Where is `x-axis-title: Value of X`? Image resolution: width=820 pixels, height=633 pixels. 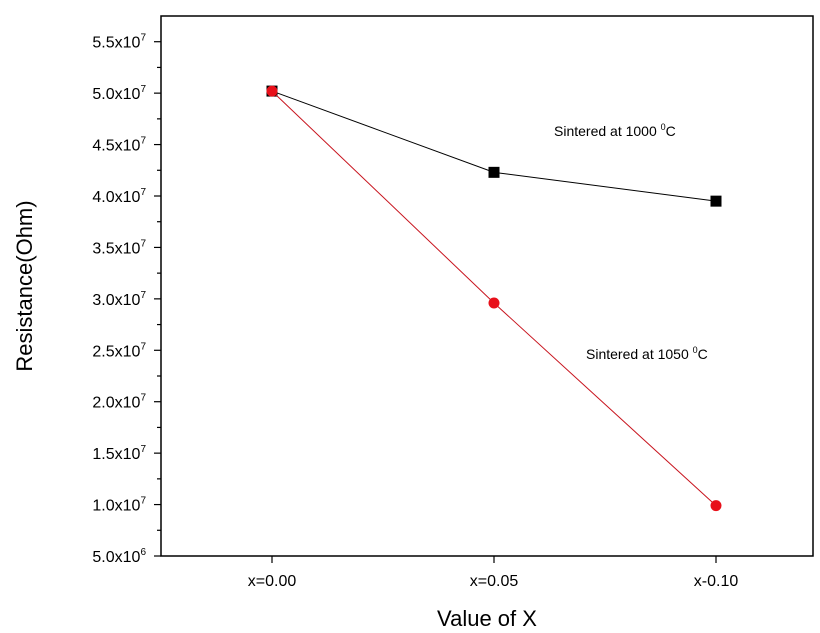
x-axis-title: Value of X is located at coordinates (487, 618).